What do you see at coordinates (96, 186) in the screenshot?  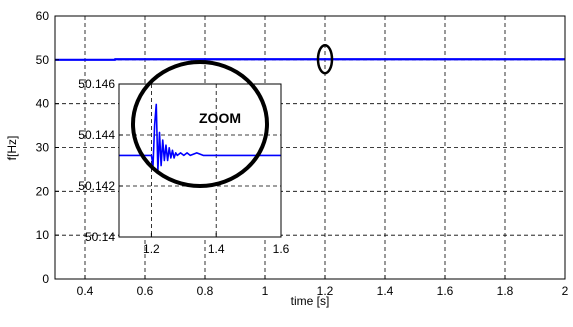 I see `y-tick-label: 50.142` at bounding box center [96, 186].